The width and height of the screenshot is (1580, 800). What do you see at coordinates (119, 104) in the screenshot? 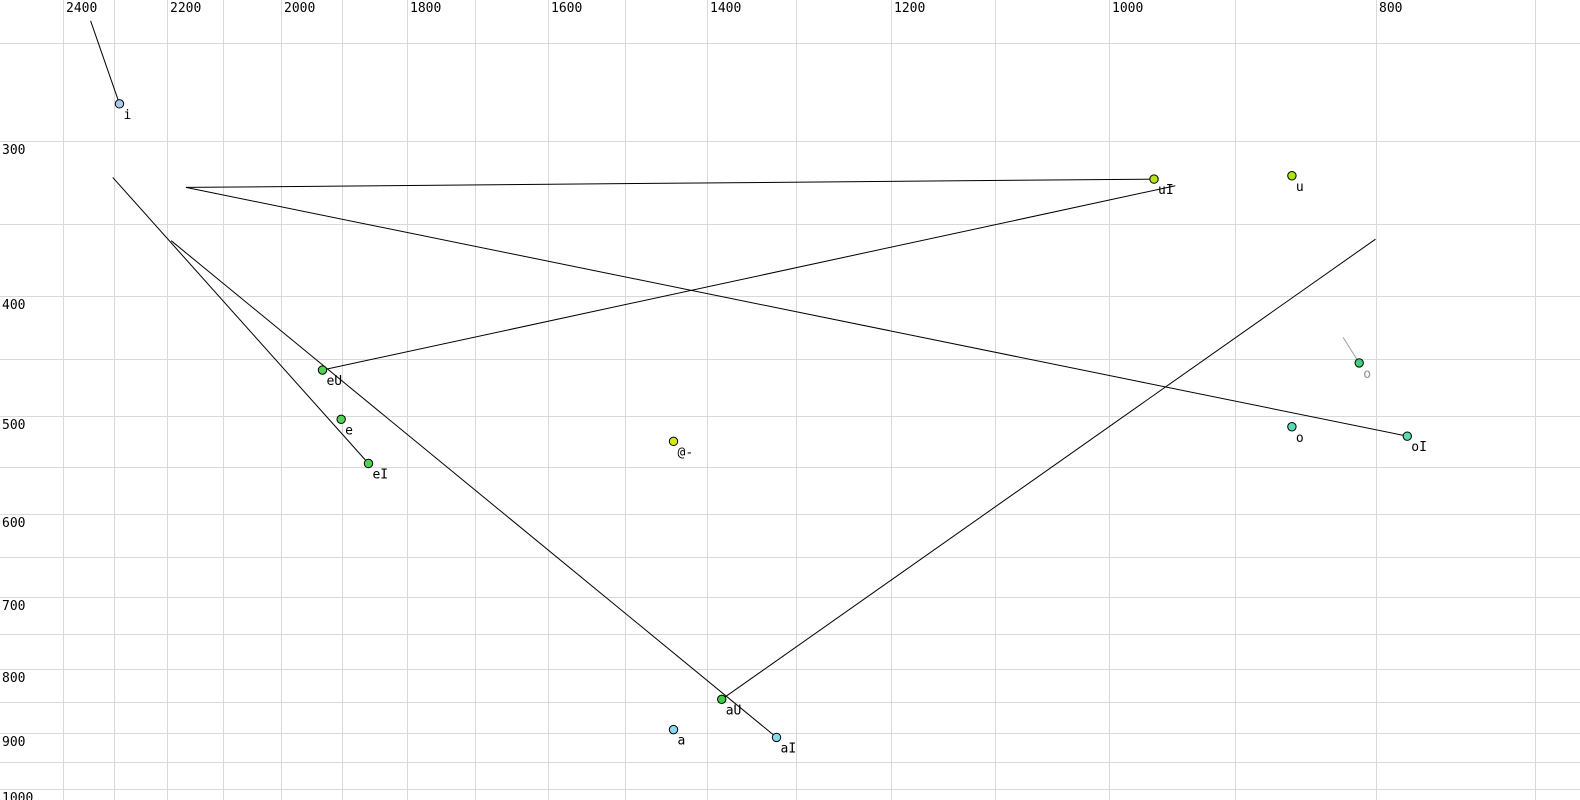
I see `vowel-point-i` at bounding box center [119, 104].